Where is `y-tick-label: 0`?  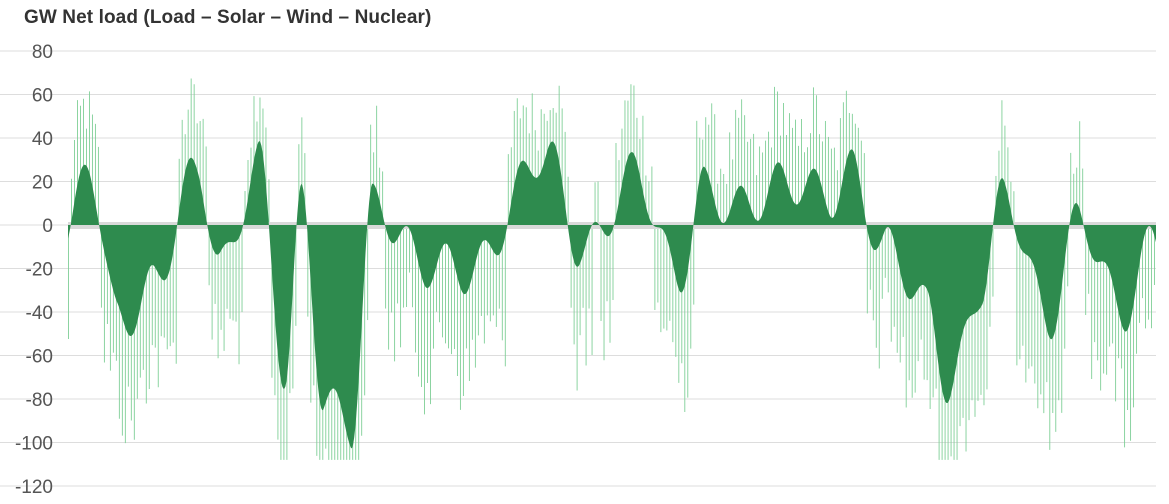
y-tick-label: 0 is located at coordinates (47, 226).